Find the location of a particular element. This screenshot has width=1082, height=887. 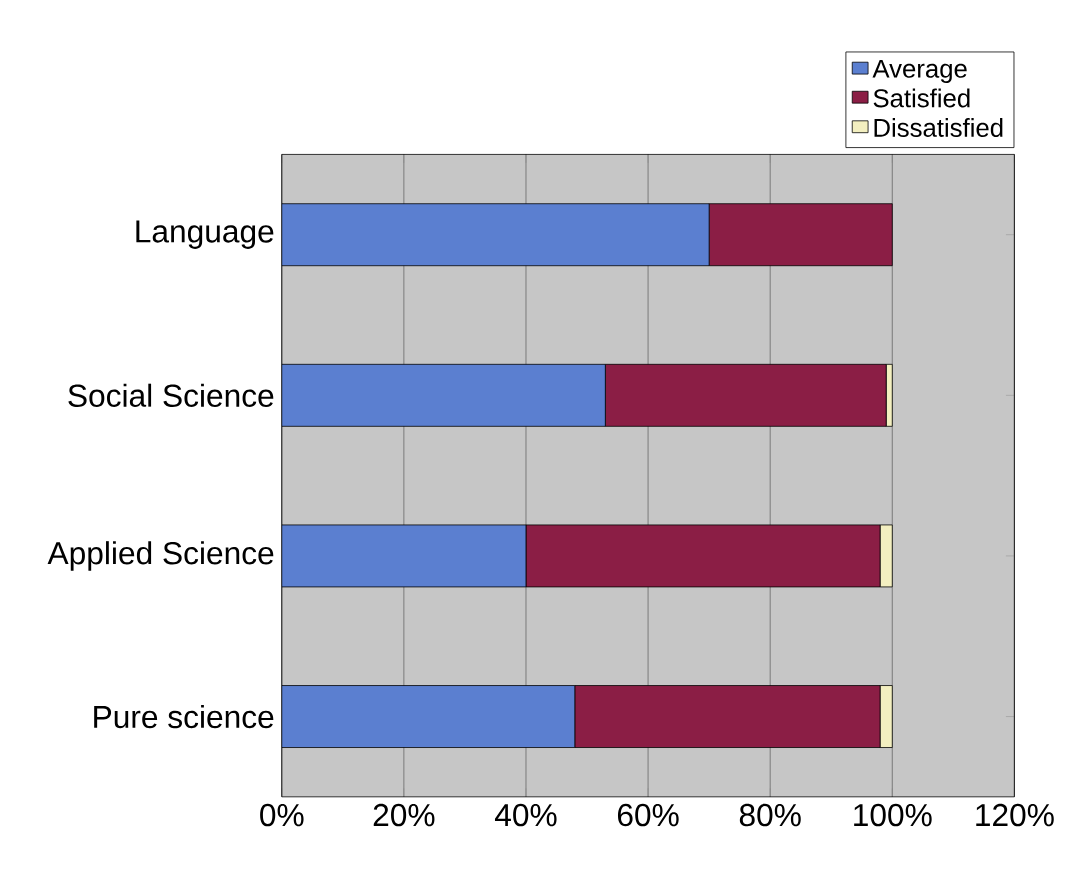

x-tick-label: 120% is located at coordinates (1015, 815).